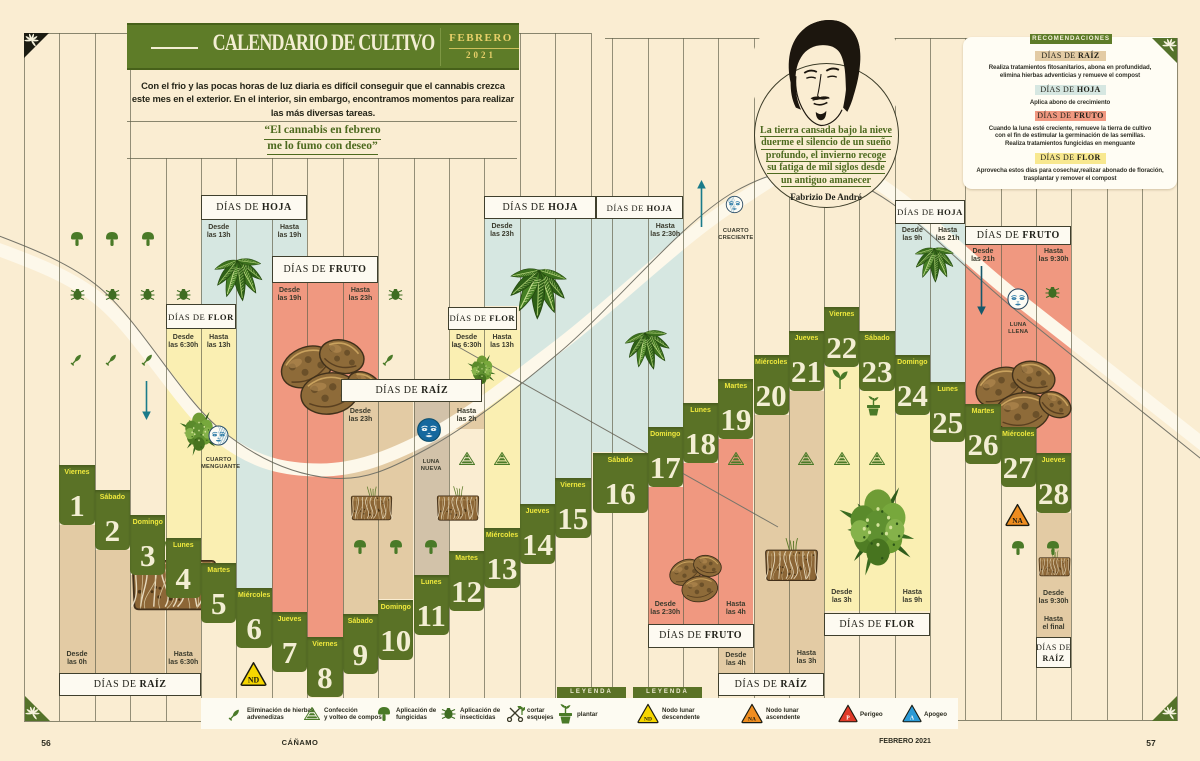 This screenshot has height=761, width=1200. Describe the element at coordinates (912, 719) in the screenshot. I see `svg-text: A` at that location.